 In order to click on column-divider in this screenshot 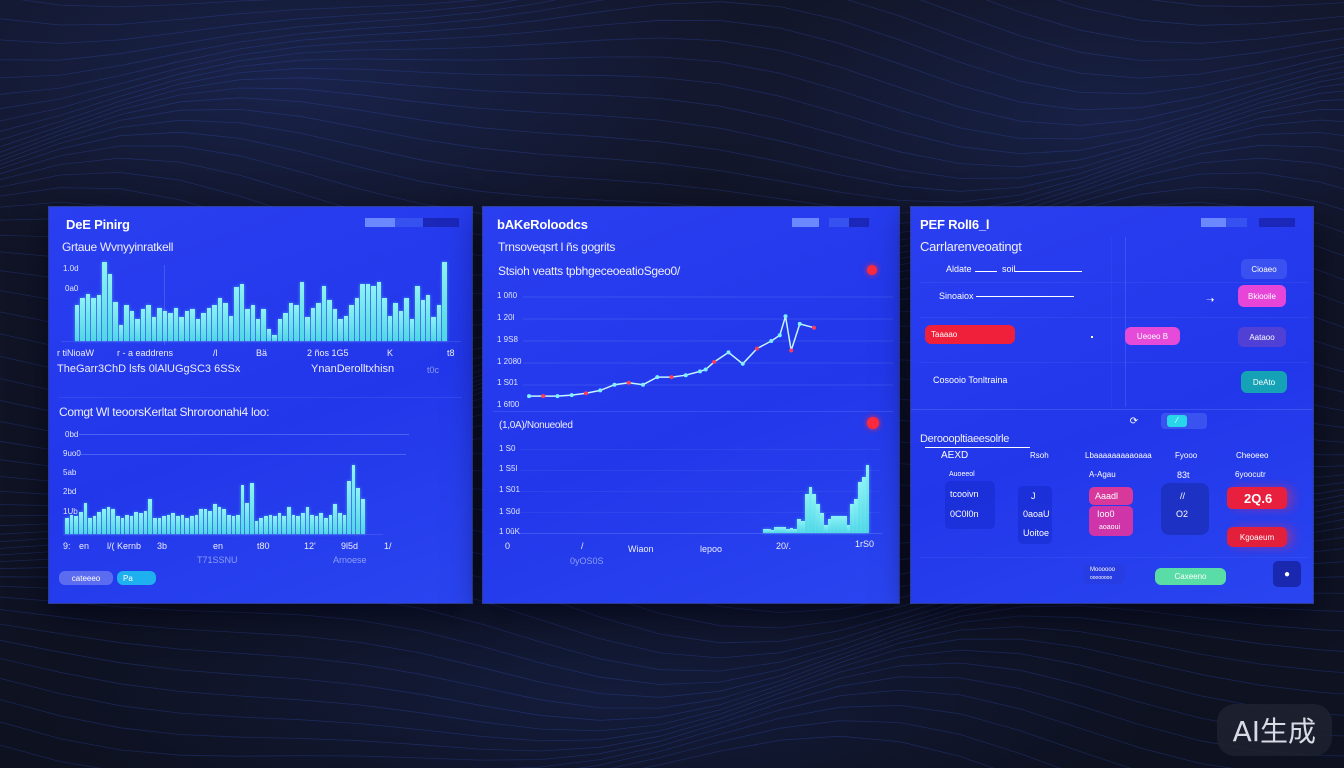, I will do `click(1111, 322)`.